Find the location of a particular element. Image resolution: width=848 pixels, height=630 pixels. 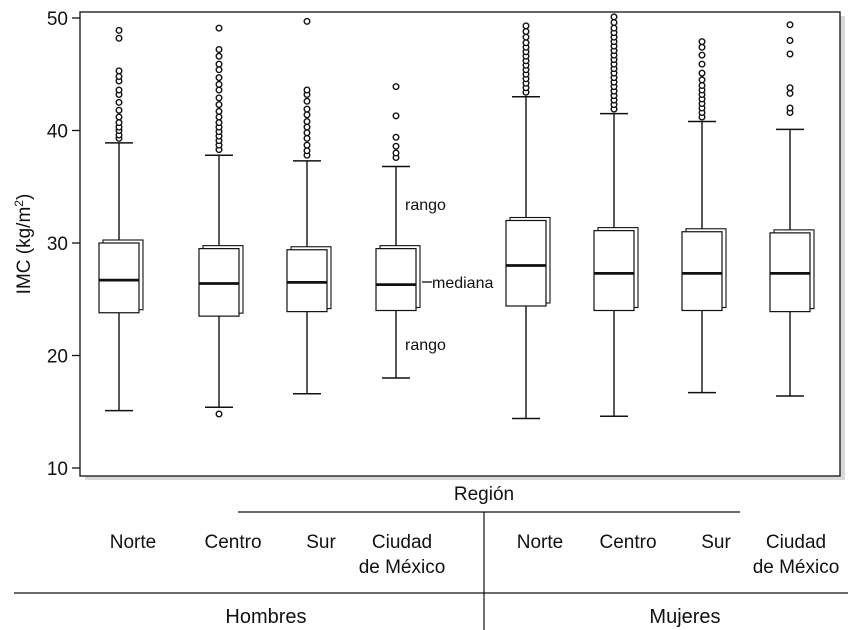

group-label-hombres: Hombres is located at coordinates (265, 617).